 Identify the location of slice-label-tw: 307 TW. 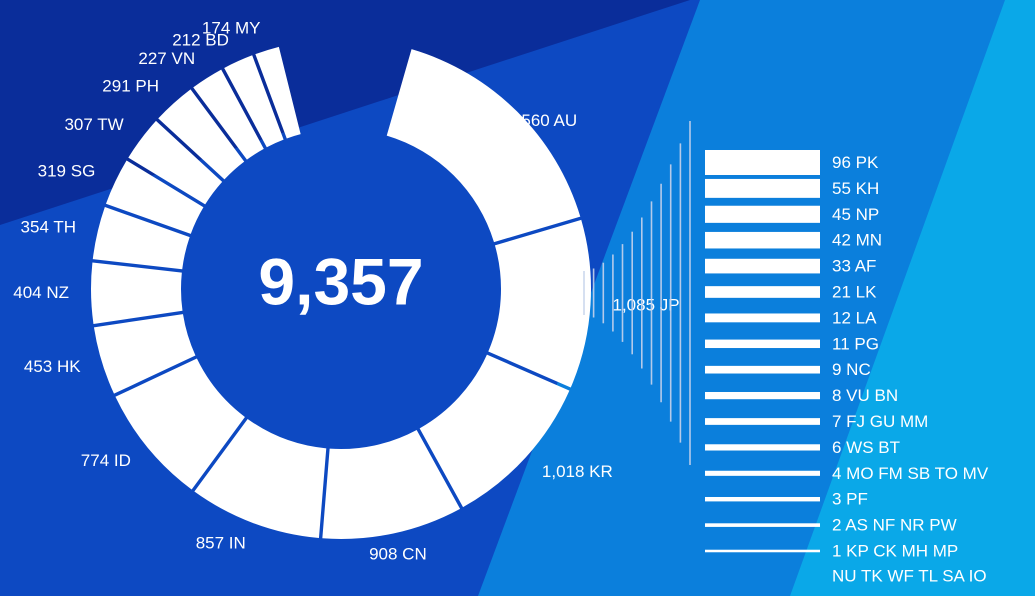
(93, 124).